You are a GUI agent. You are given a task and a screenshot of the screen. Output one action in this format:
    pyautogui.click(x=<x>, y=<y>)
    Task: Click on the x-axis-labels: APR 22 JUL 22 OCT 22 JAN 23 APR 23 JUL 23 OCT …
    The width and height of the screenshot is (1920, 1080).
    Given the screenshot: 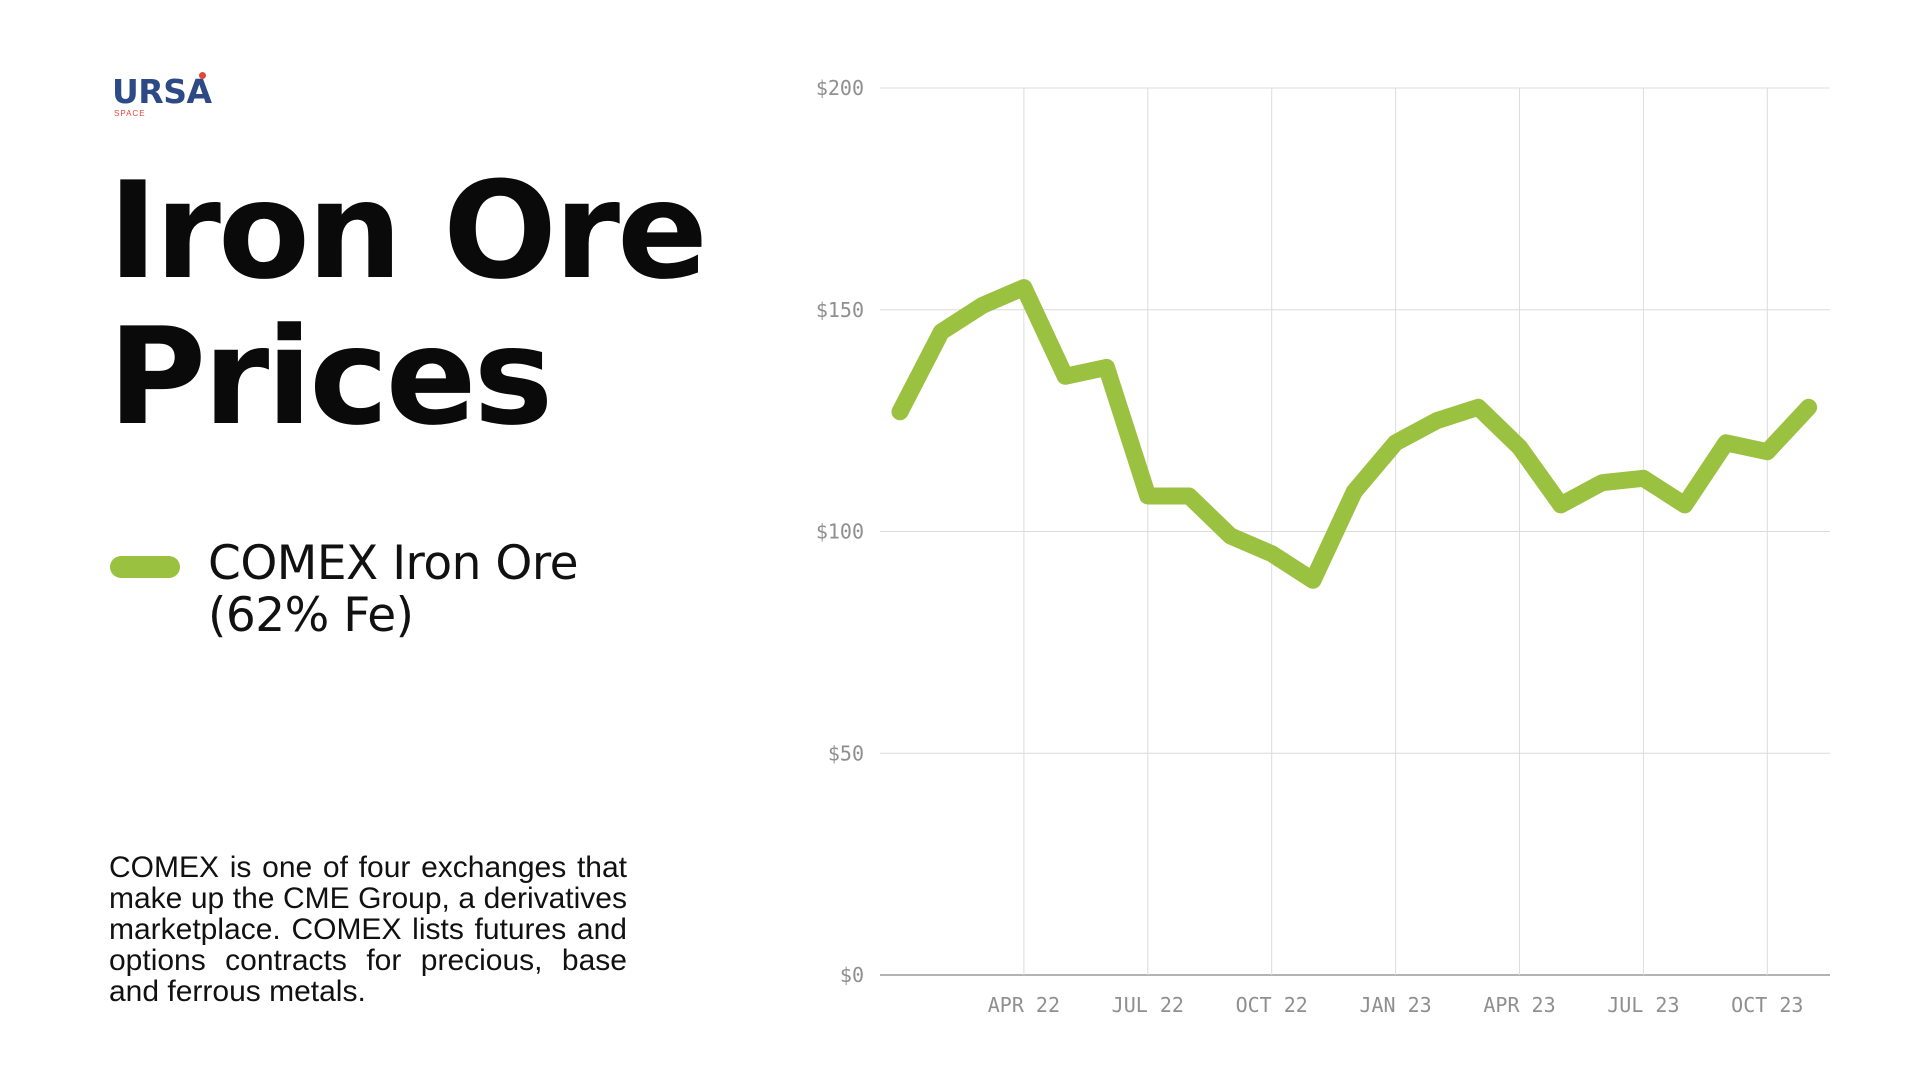 What is the action you would take?
    pyautogui.click(x=1396, y=1005)
    